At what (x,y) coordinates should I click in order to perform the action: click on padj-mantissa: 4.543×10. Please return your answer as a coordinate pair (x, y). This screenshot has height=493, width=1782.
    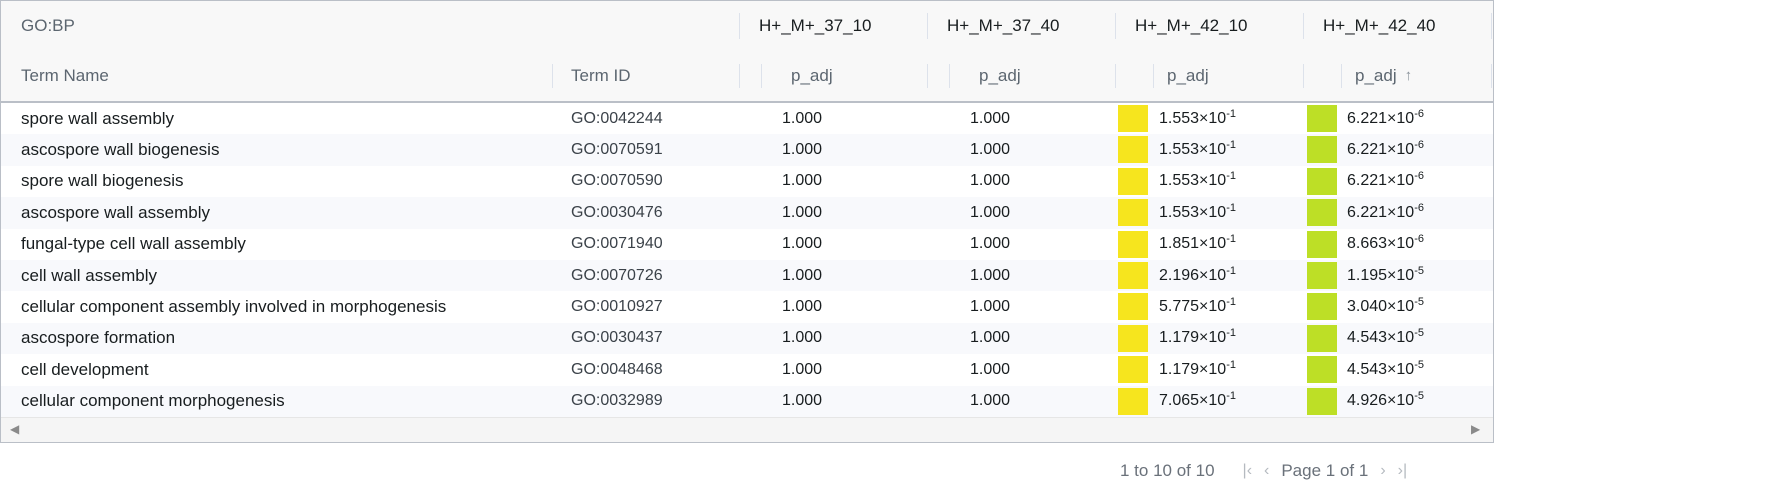
    Looking at the image, I should click on (1381, 338).